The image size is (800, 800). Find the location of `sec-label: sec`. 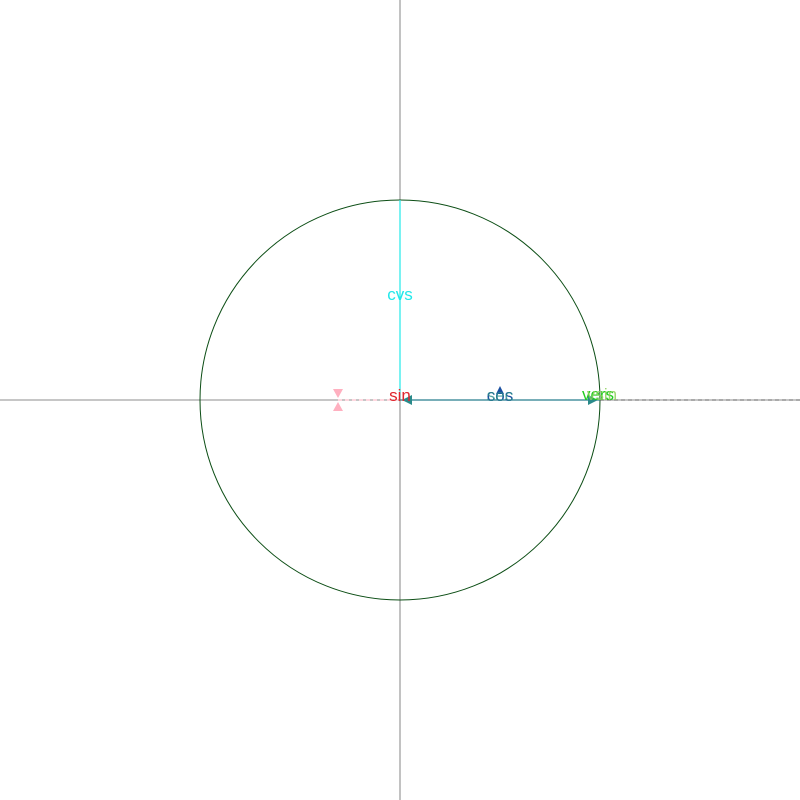

sec-label: sec is located at coordinates (500, 395).